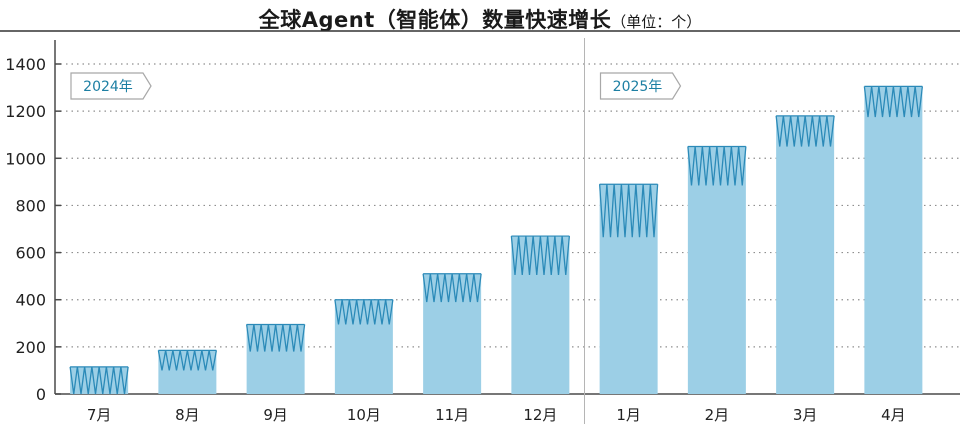  Describe the element at coordinates (893, 415) in the screenshot. I see `x-tick-label: 4月` at that location.